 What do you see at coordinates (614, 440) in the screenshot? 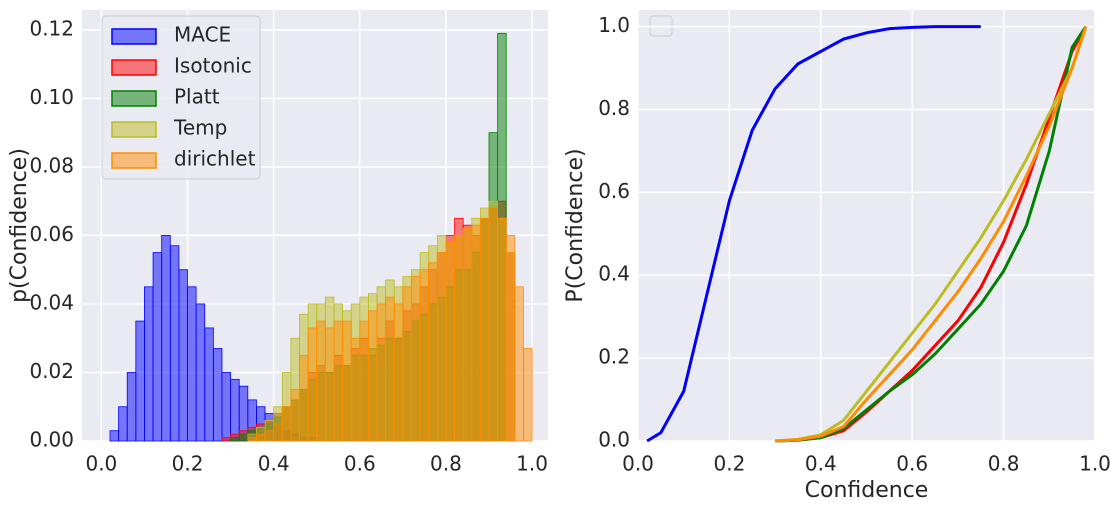
I see `y-tick-label: 0.0` at bounding box center [614, 440].